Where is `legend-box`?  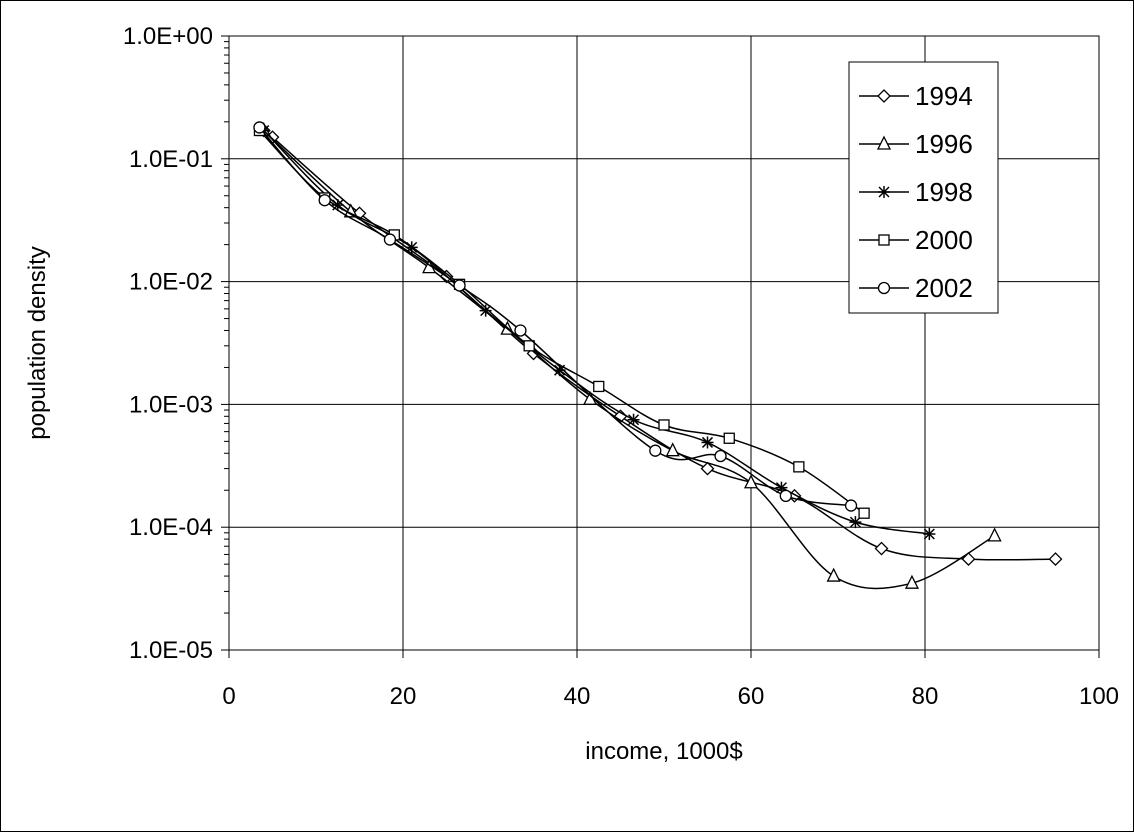 legend-box is located at coordinates (923, 187).